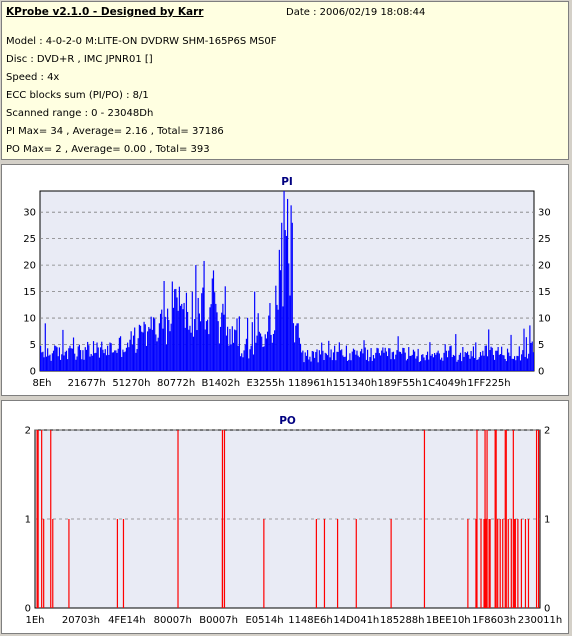  What do you see at coordinates (355, 383) in the screenshot?
I see `x-tick-label: 151340h` at bounding box center [355, 383].